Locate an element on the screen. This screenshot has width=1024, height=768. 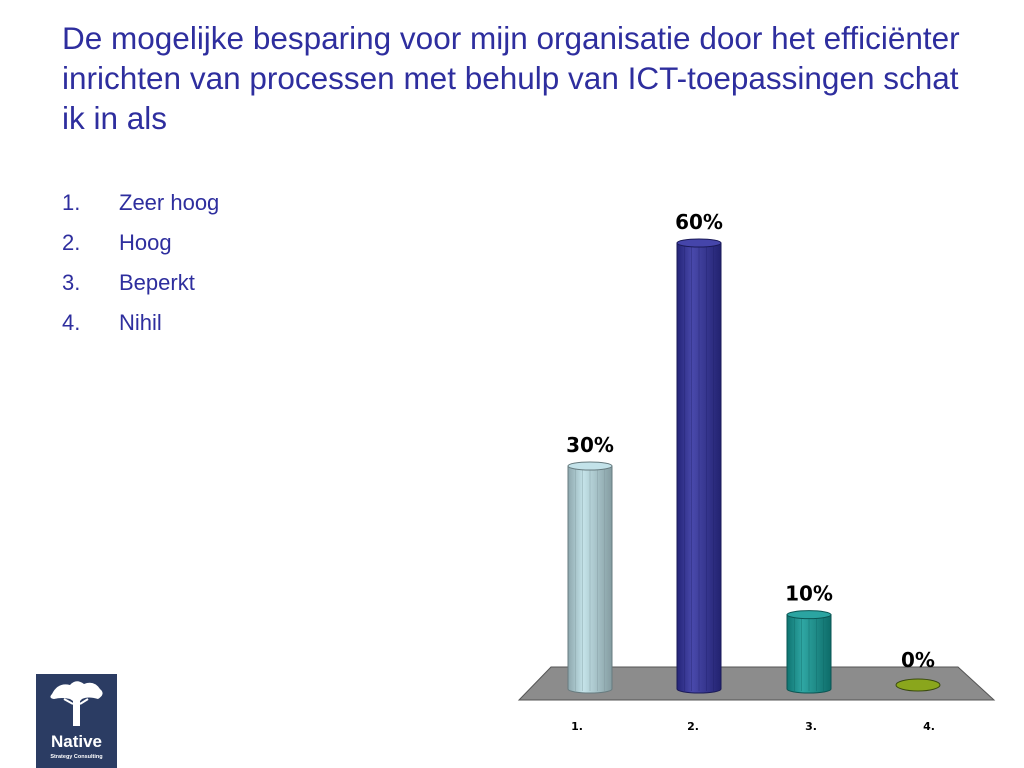
bar-2-top is located at coordinates (699, 243).